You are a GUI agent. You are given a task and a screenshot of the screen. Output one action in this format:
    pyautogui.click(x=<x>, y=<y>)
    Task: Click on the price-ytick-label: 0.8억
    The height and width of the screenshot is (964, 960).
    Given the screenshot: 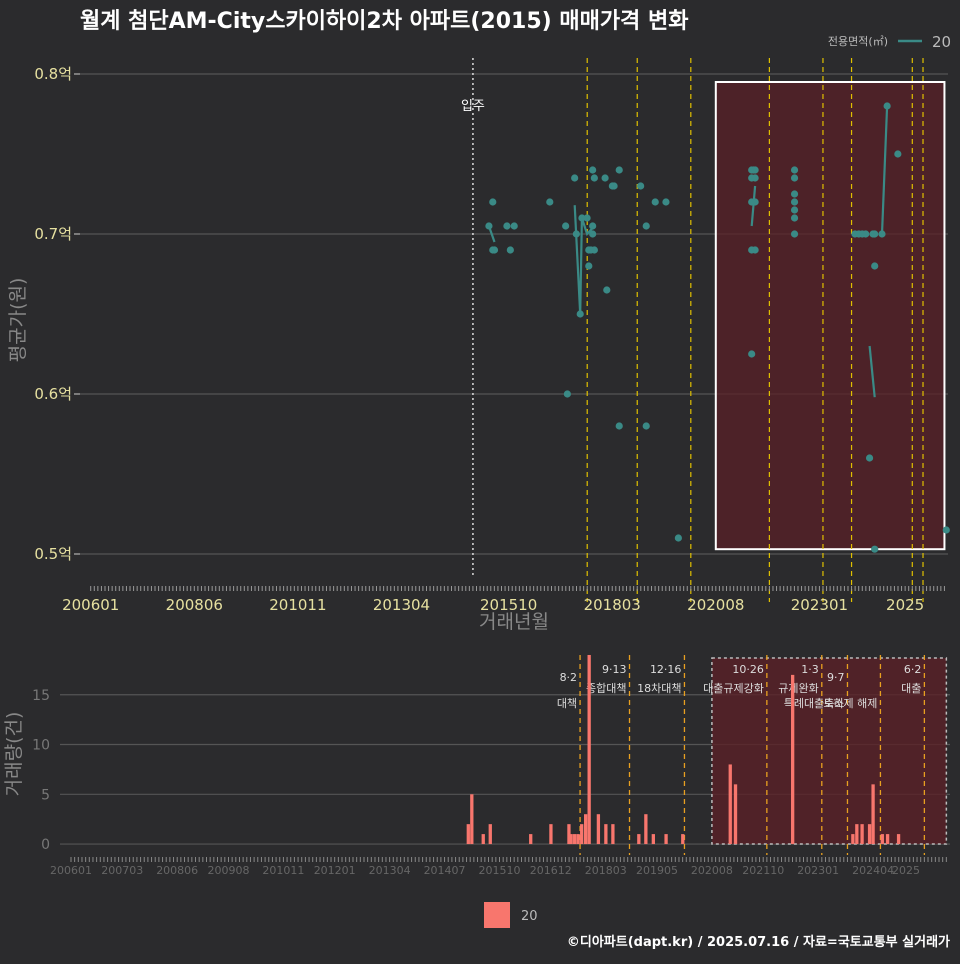 What is the action you would take?
    pyautogui.click(x=53, y=74)
    